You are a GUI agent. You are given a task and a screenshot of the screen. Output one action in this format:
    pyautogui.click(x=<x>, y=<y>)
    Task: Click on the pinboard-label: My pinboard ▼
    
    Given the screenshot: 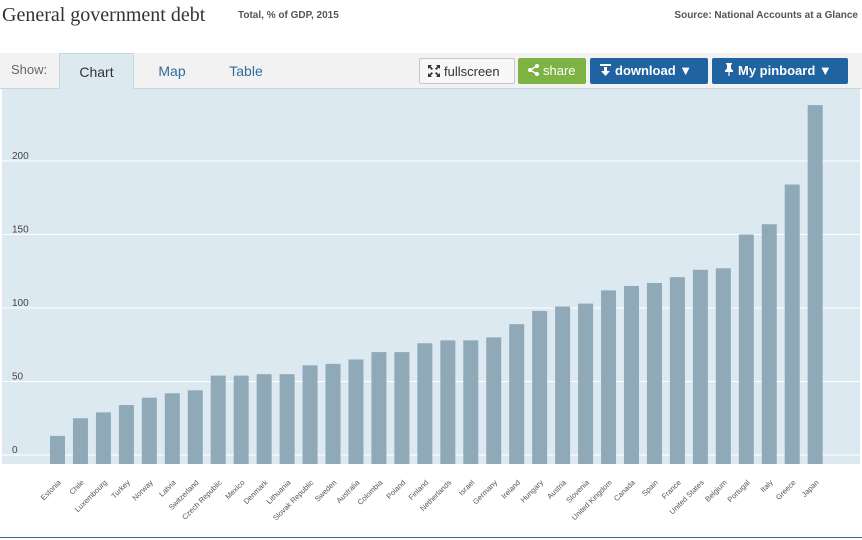 What is the action you would take?
    pyautogui.click(x=785, y=70)
    